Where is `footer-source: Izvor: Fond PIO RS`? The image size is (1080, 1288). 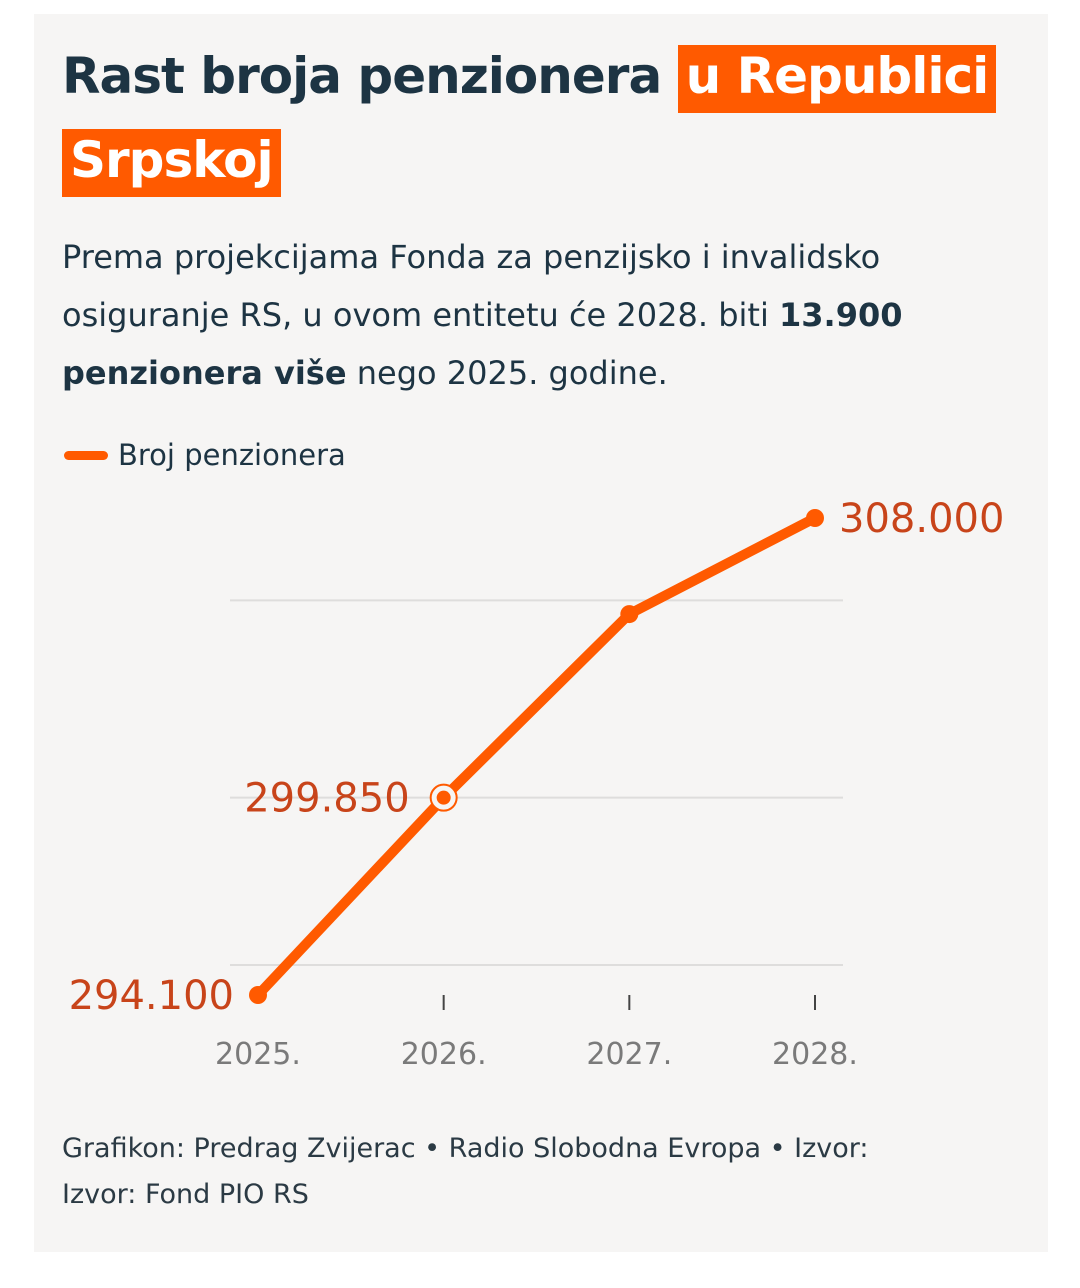
footer-source: Izvor: Fond PIO RS is located at coordinates (185, 1194).